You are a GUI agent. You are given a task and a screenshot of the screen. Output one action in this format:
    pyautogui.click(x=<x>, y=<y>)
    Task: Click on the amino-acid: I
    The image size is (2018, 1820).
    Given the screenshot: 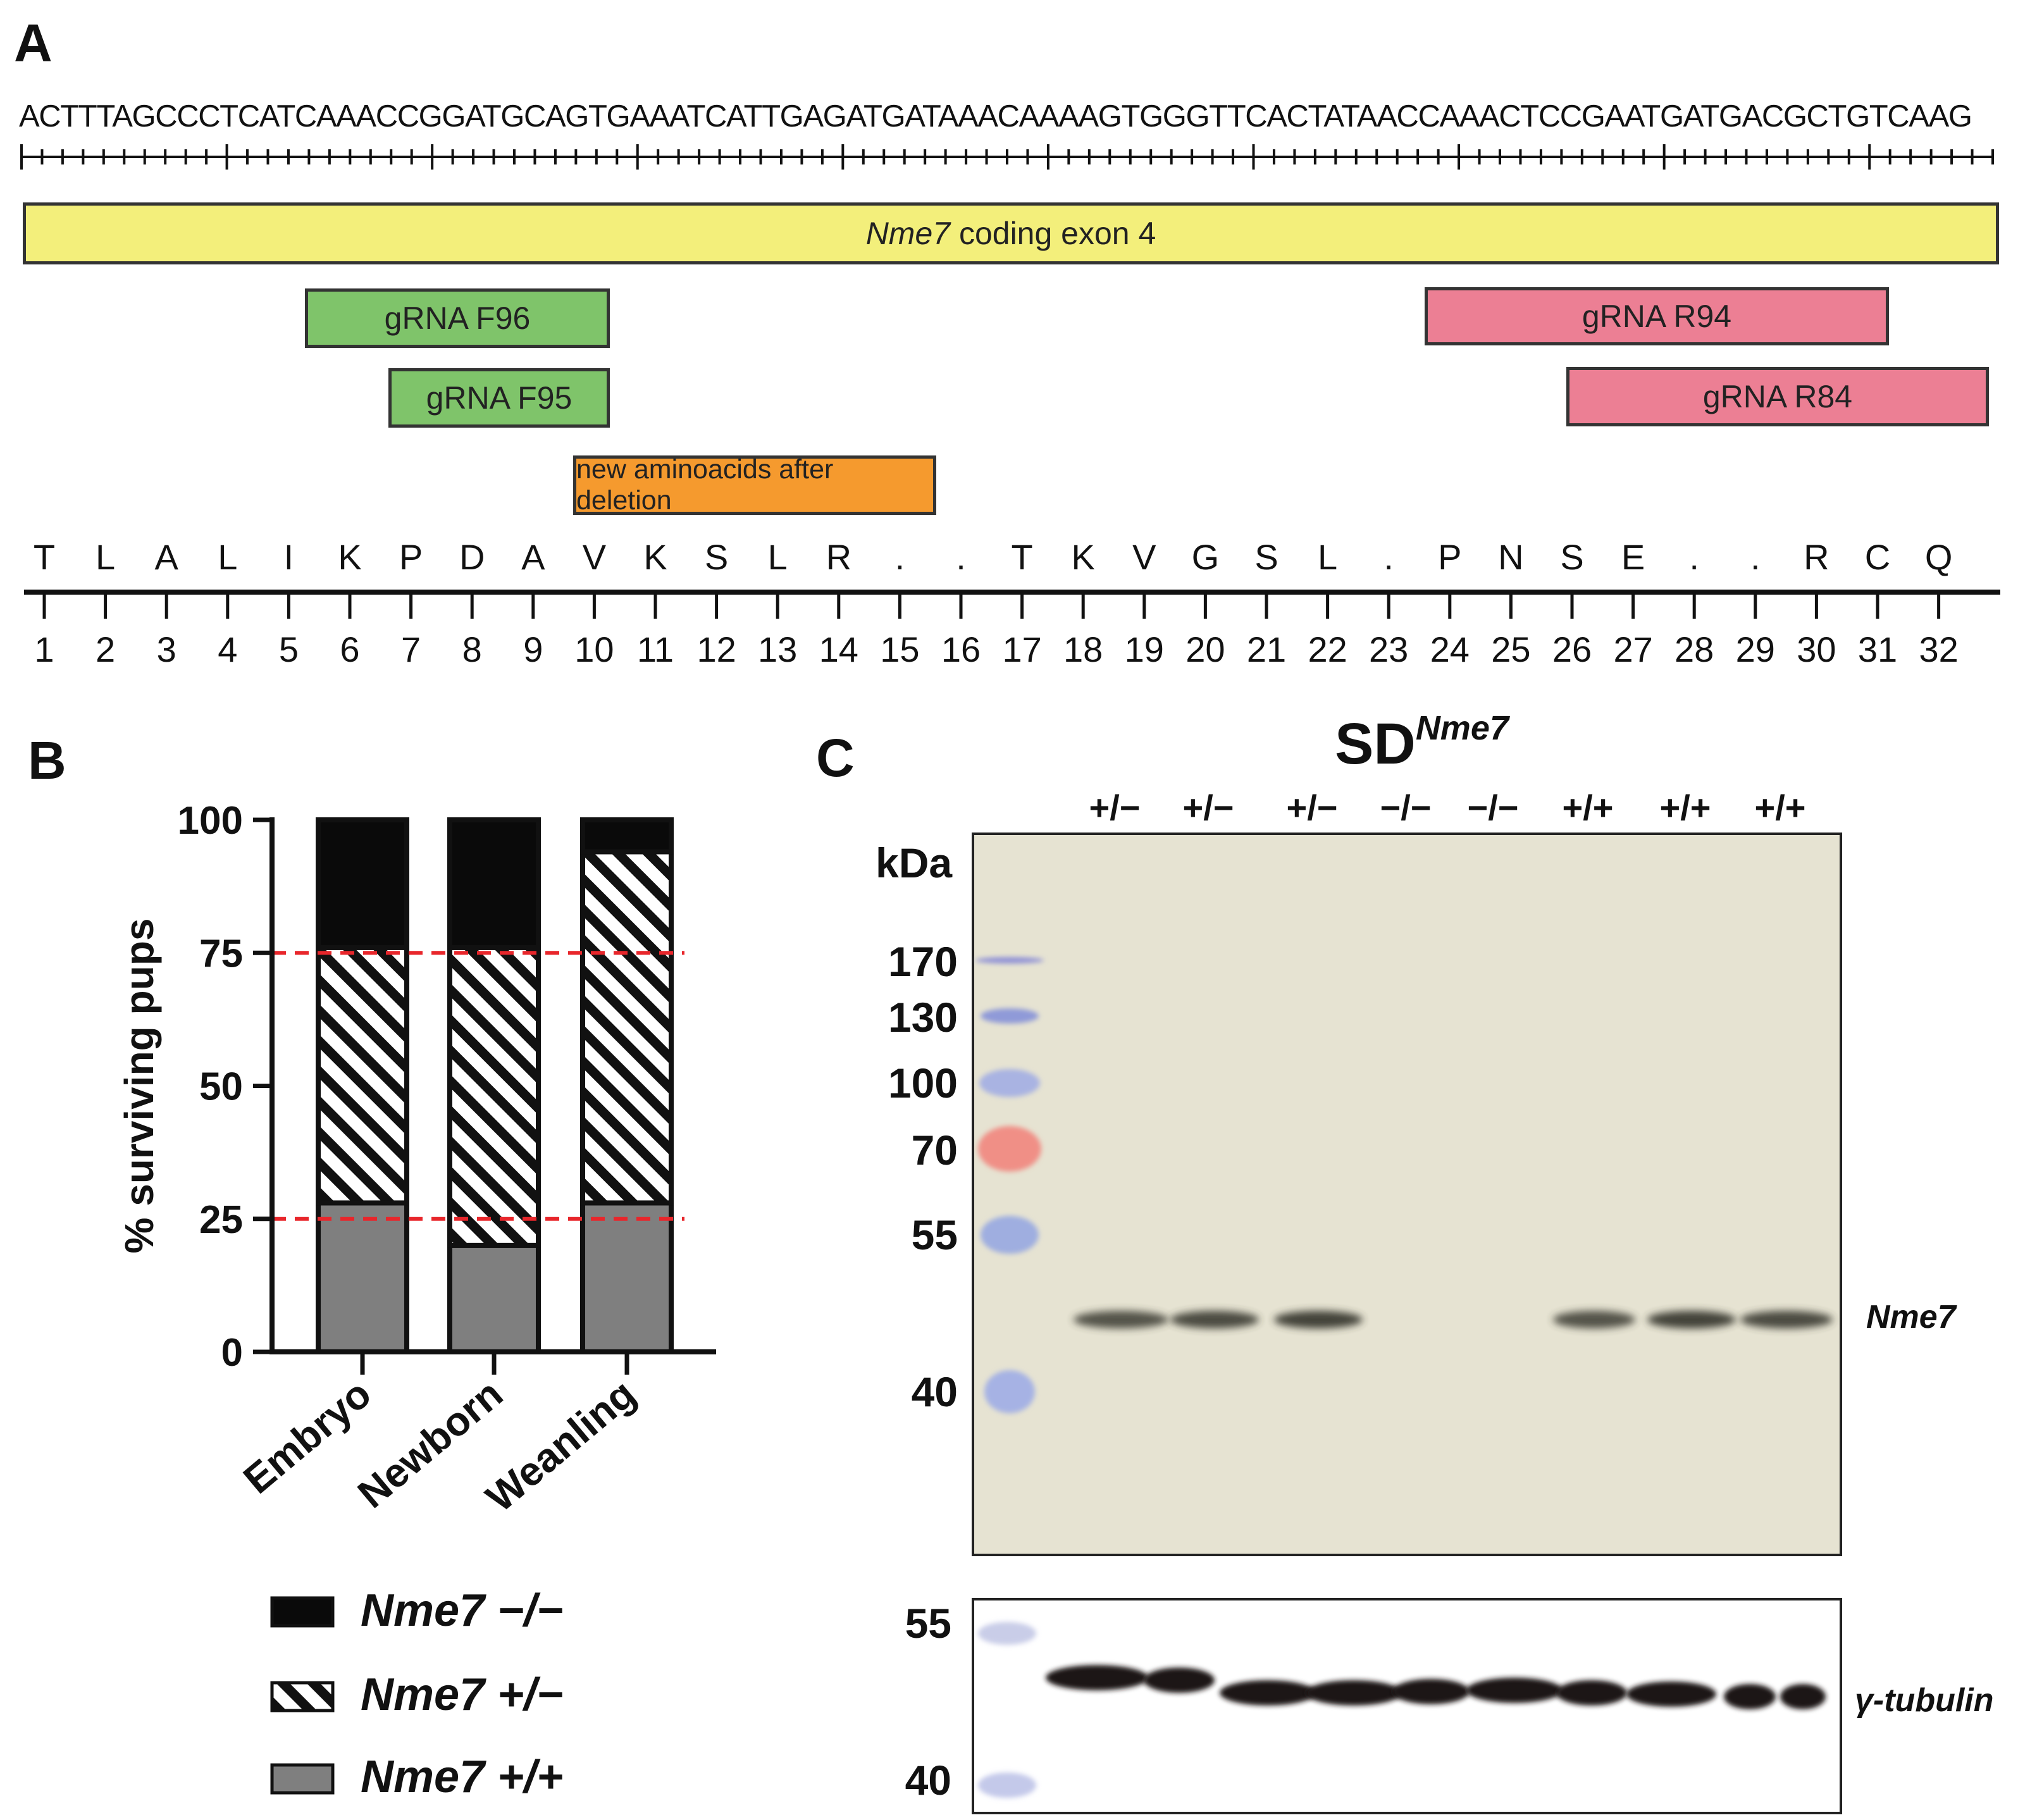 What is the action you would take?
    pyautogui.click(x=288, y=557)
    